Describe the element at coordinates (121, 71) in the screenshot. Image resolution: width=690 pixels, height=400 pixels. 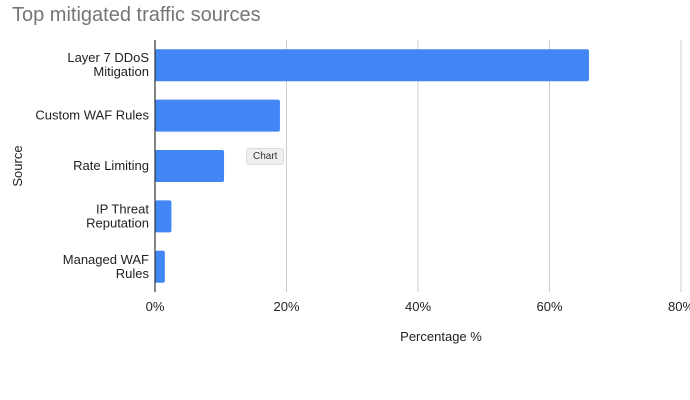
I see `category-label-0-1: Mitigation` at that location.